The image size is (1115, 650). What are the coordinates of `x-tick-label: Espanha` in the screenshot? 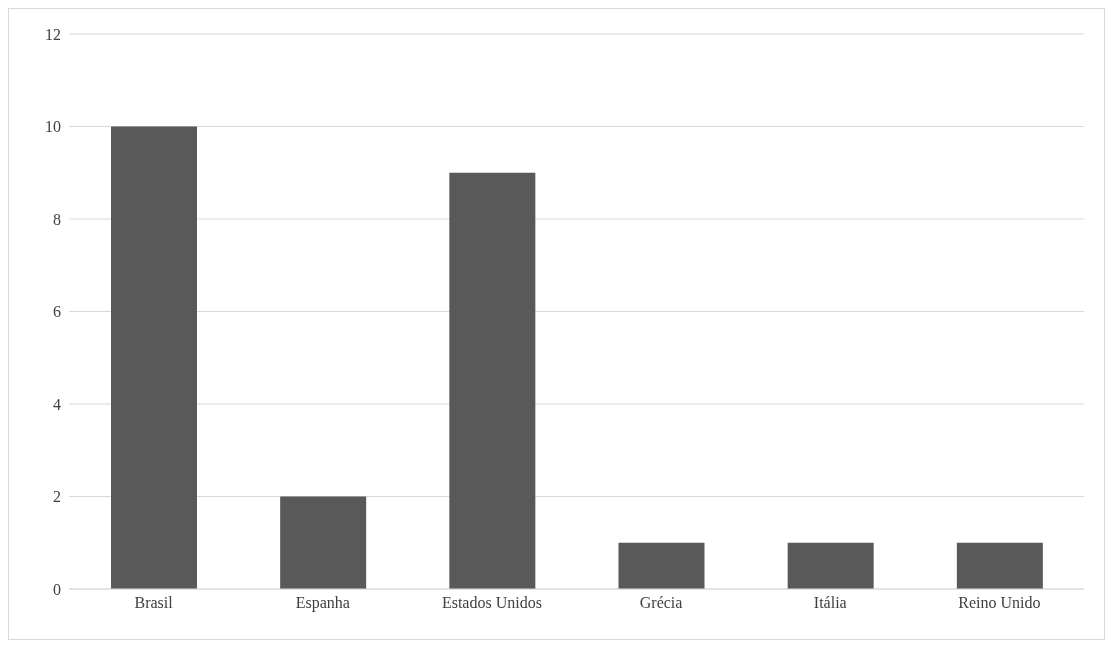 It's located at (322, 603).